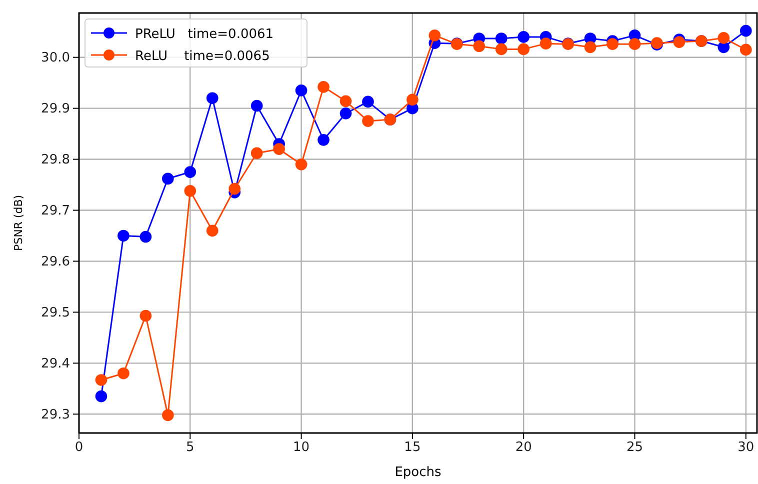 The height and width of the screenshot is (484, 758). What do you see at coordinates (55, 58) in the screenshot?
I see `y-tick-label: 30.0` at bounding box center [55, 58].